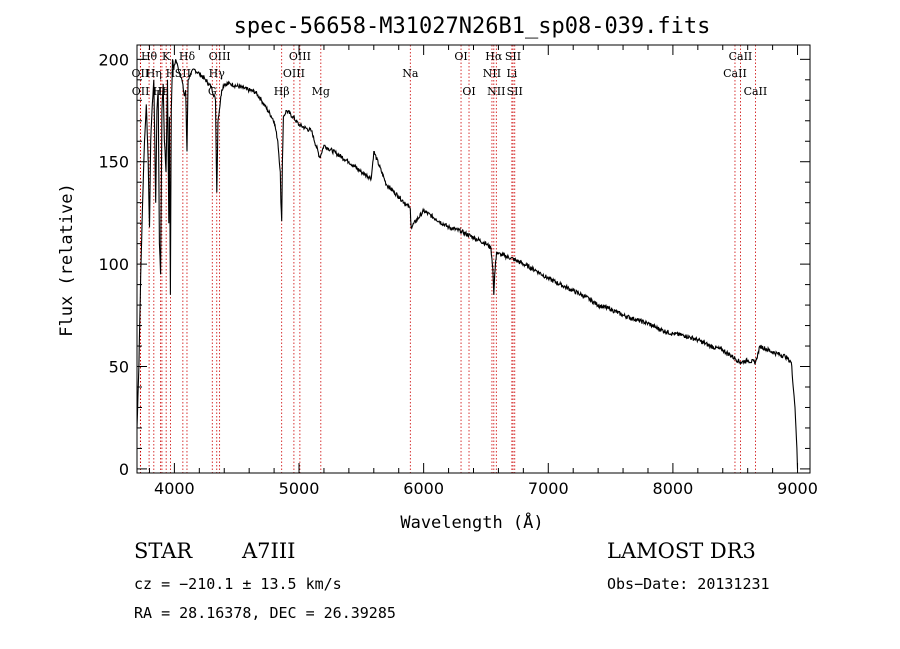  What do you see at coordinates (154, 73) in the screenshot?
I see `line-label-3: Hη` at bounding box center [154, 73].